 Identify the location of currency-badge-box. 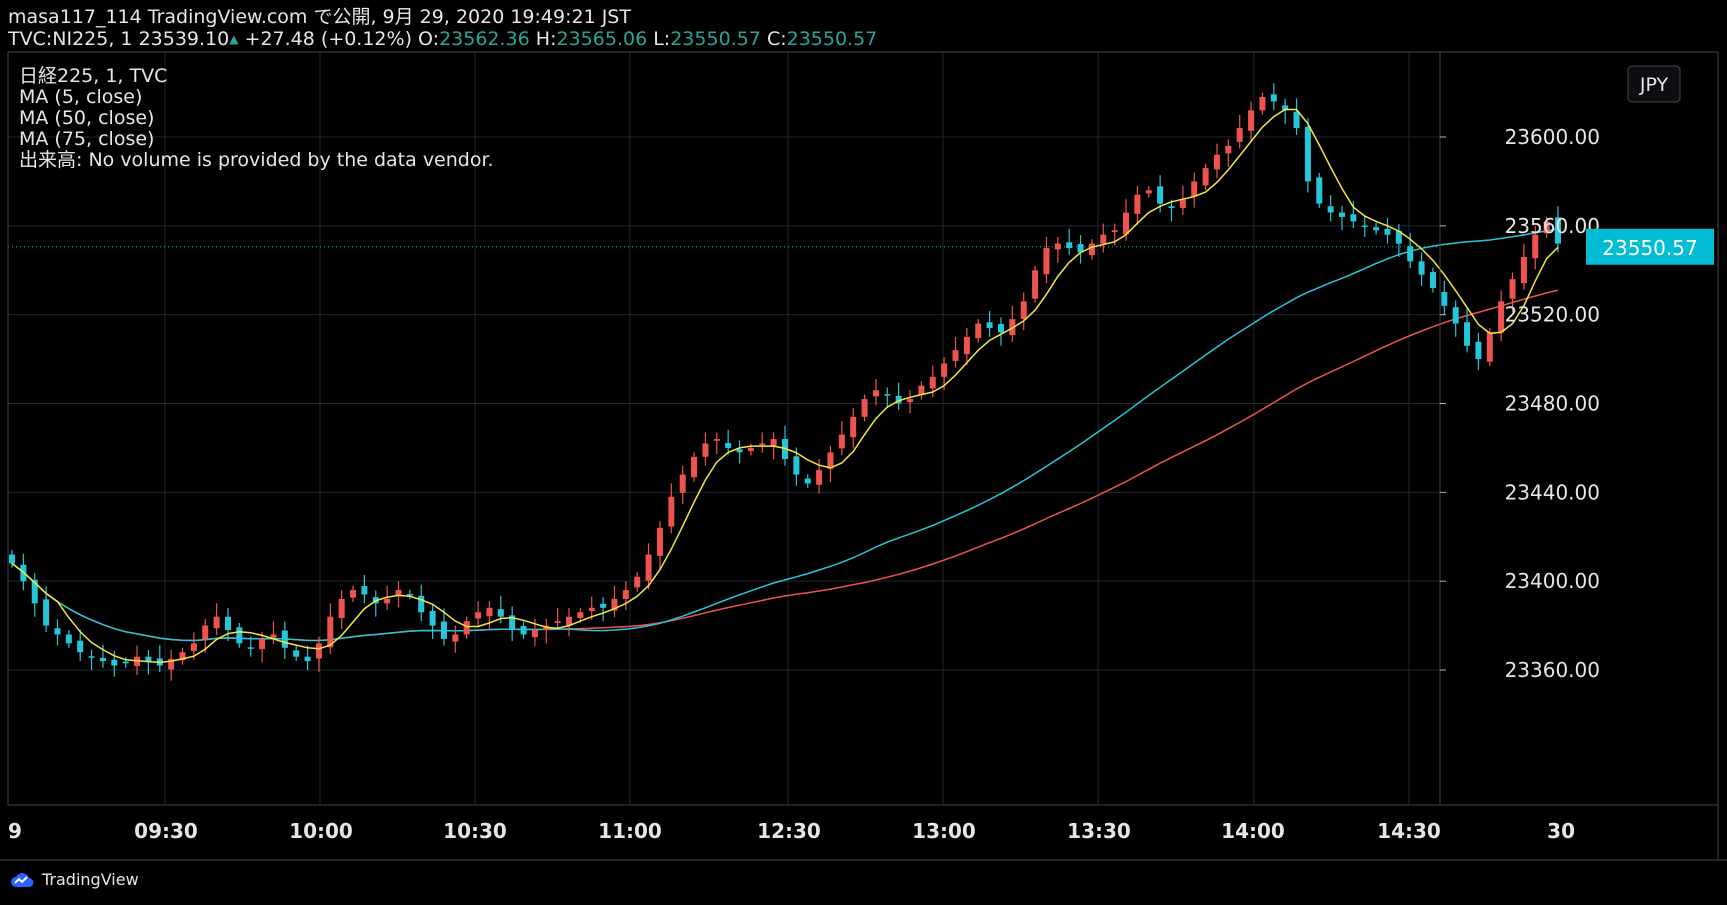
(1654, 84).